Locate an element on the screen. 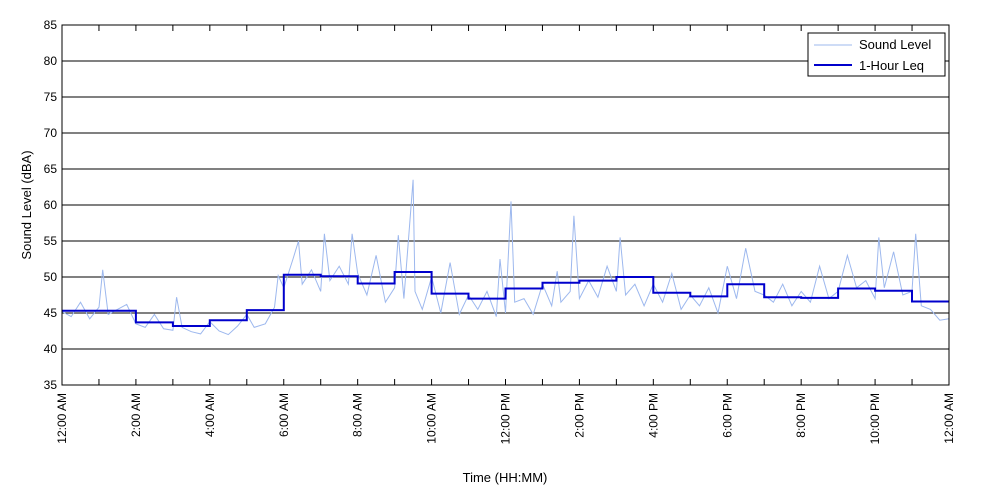 The image size is (1000, 500). y-tick-label: 75 is located at coordinates (51, 97).